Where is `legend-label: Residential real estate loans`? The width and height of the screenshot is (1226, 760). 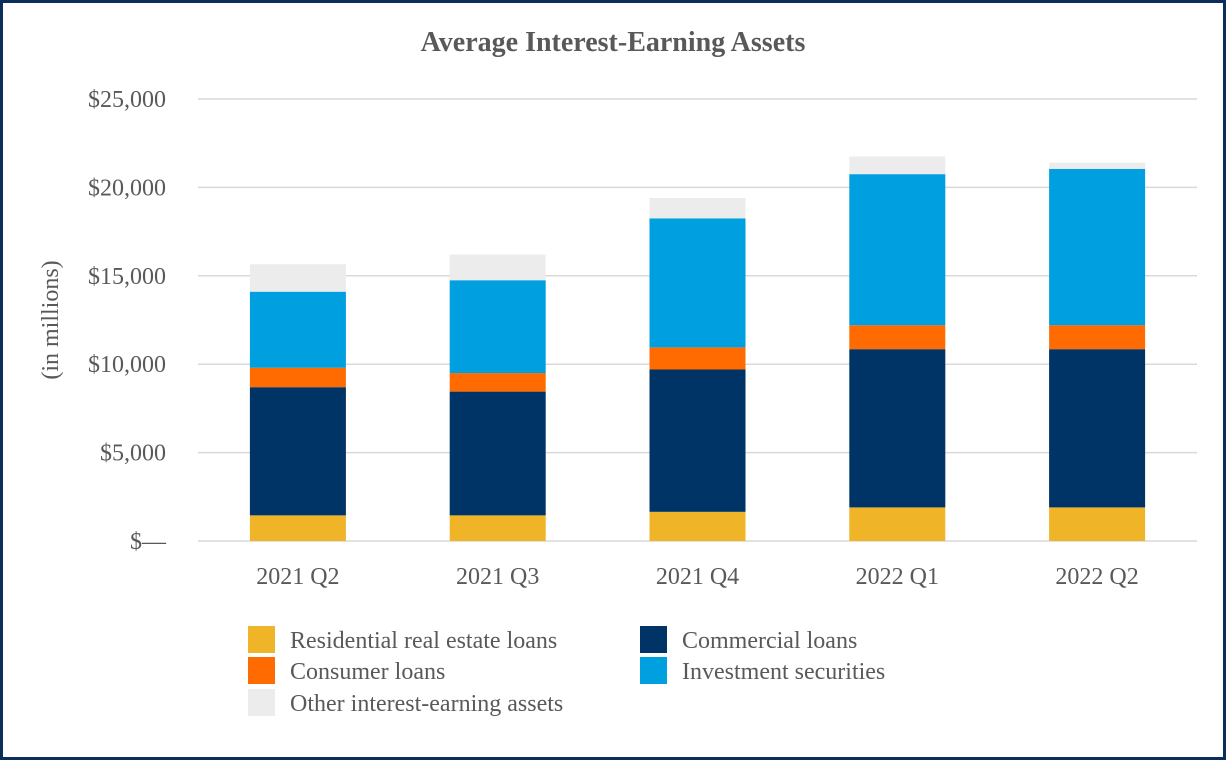 legend-label: Residential real estate loans is located at coordinates (423, 641).